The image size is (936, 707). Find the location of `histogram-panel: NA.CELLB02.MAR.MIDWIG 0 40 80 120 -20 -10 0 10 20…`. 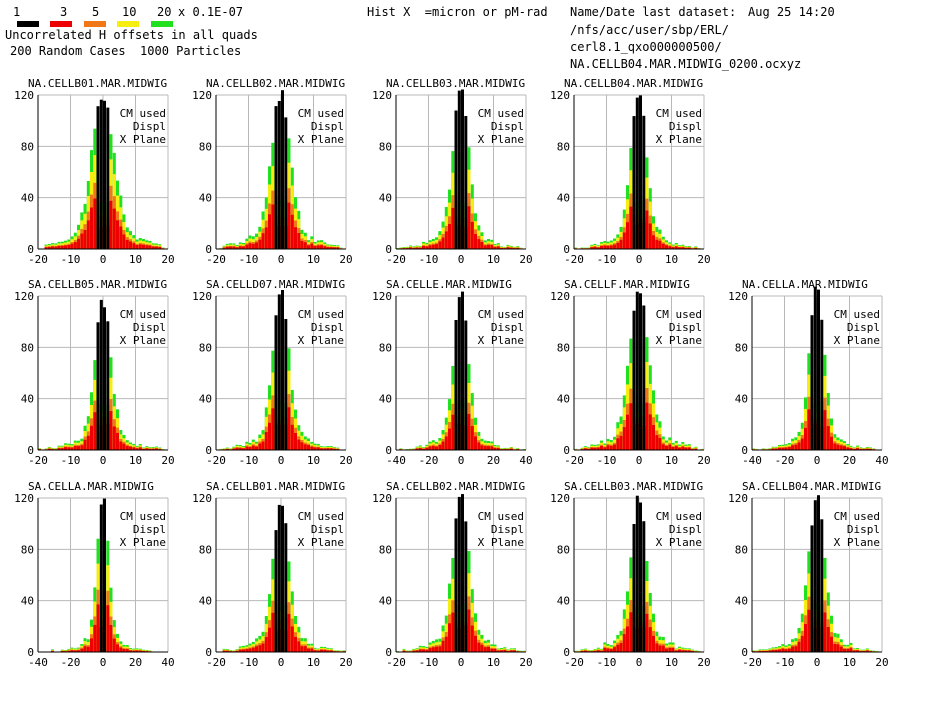

histogram-panel: NA.CELLB02.MAR.MIDWIG 0 40 80 120 -20 -10 0 10 20… is located at coordinates (272, 171).